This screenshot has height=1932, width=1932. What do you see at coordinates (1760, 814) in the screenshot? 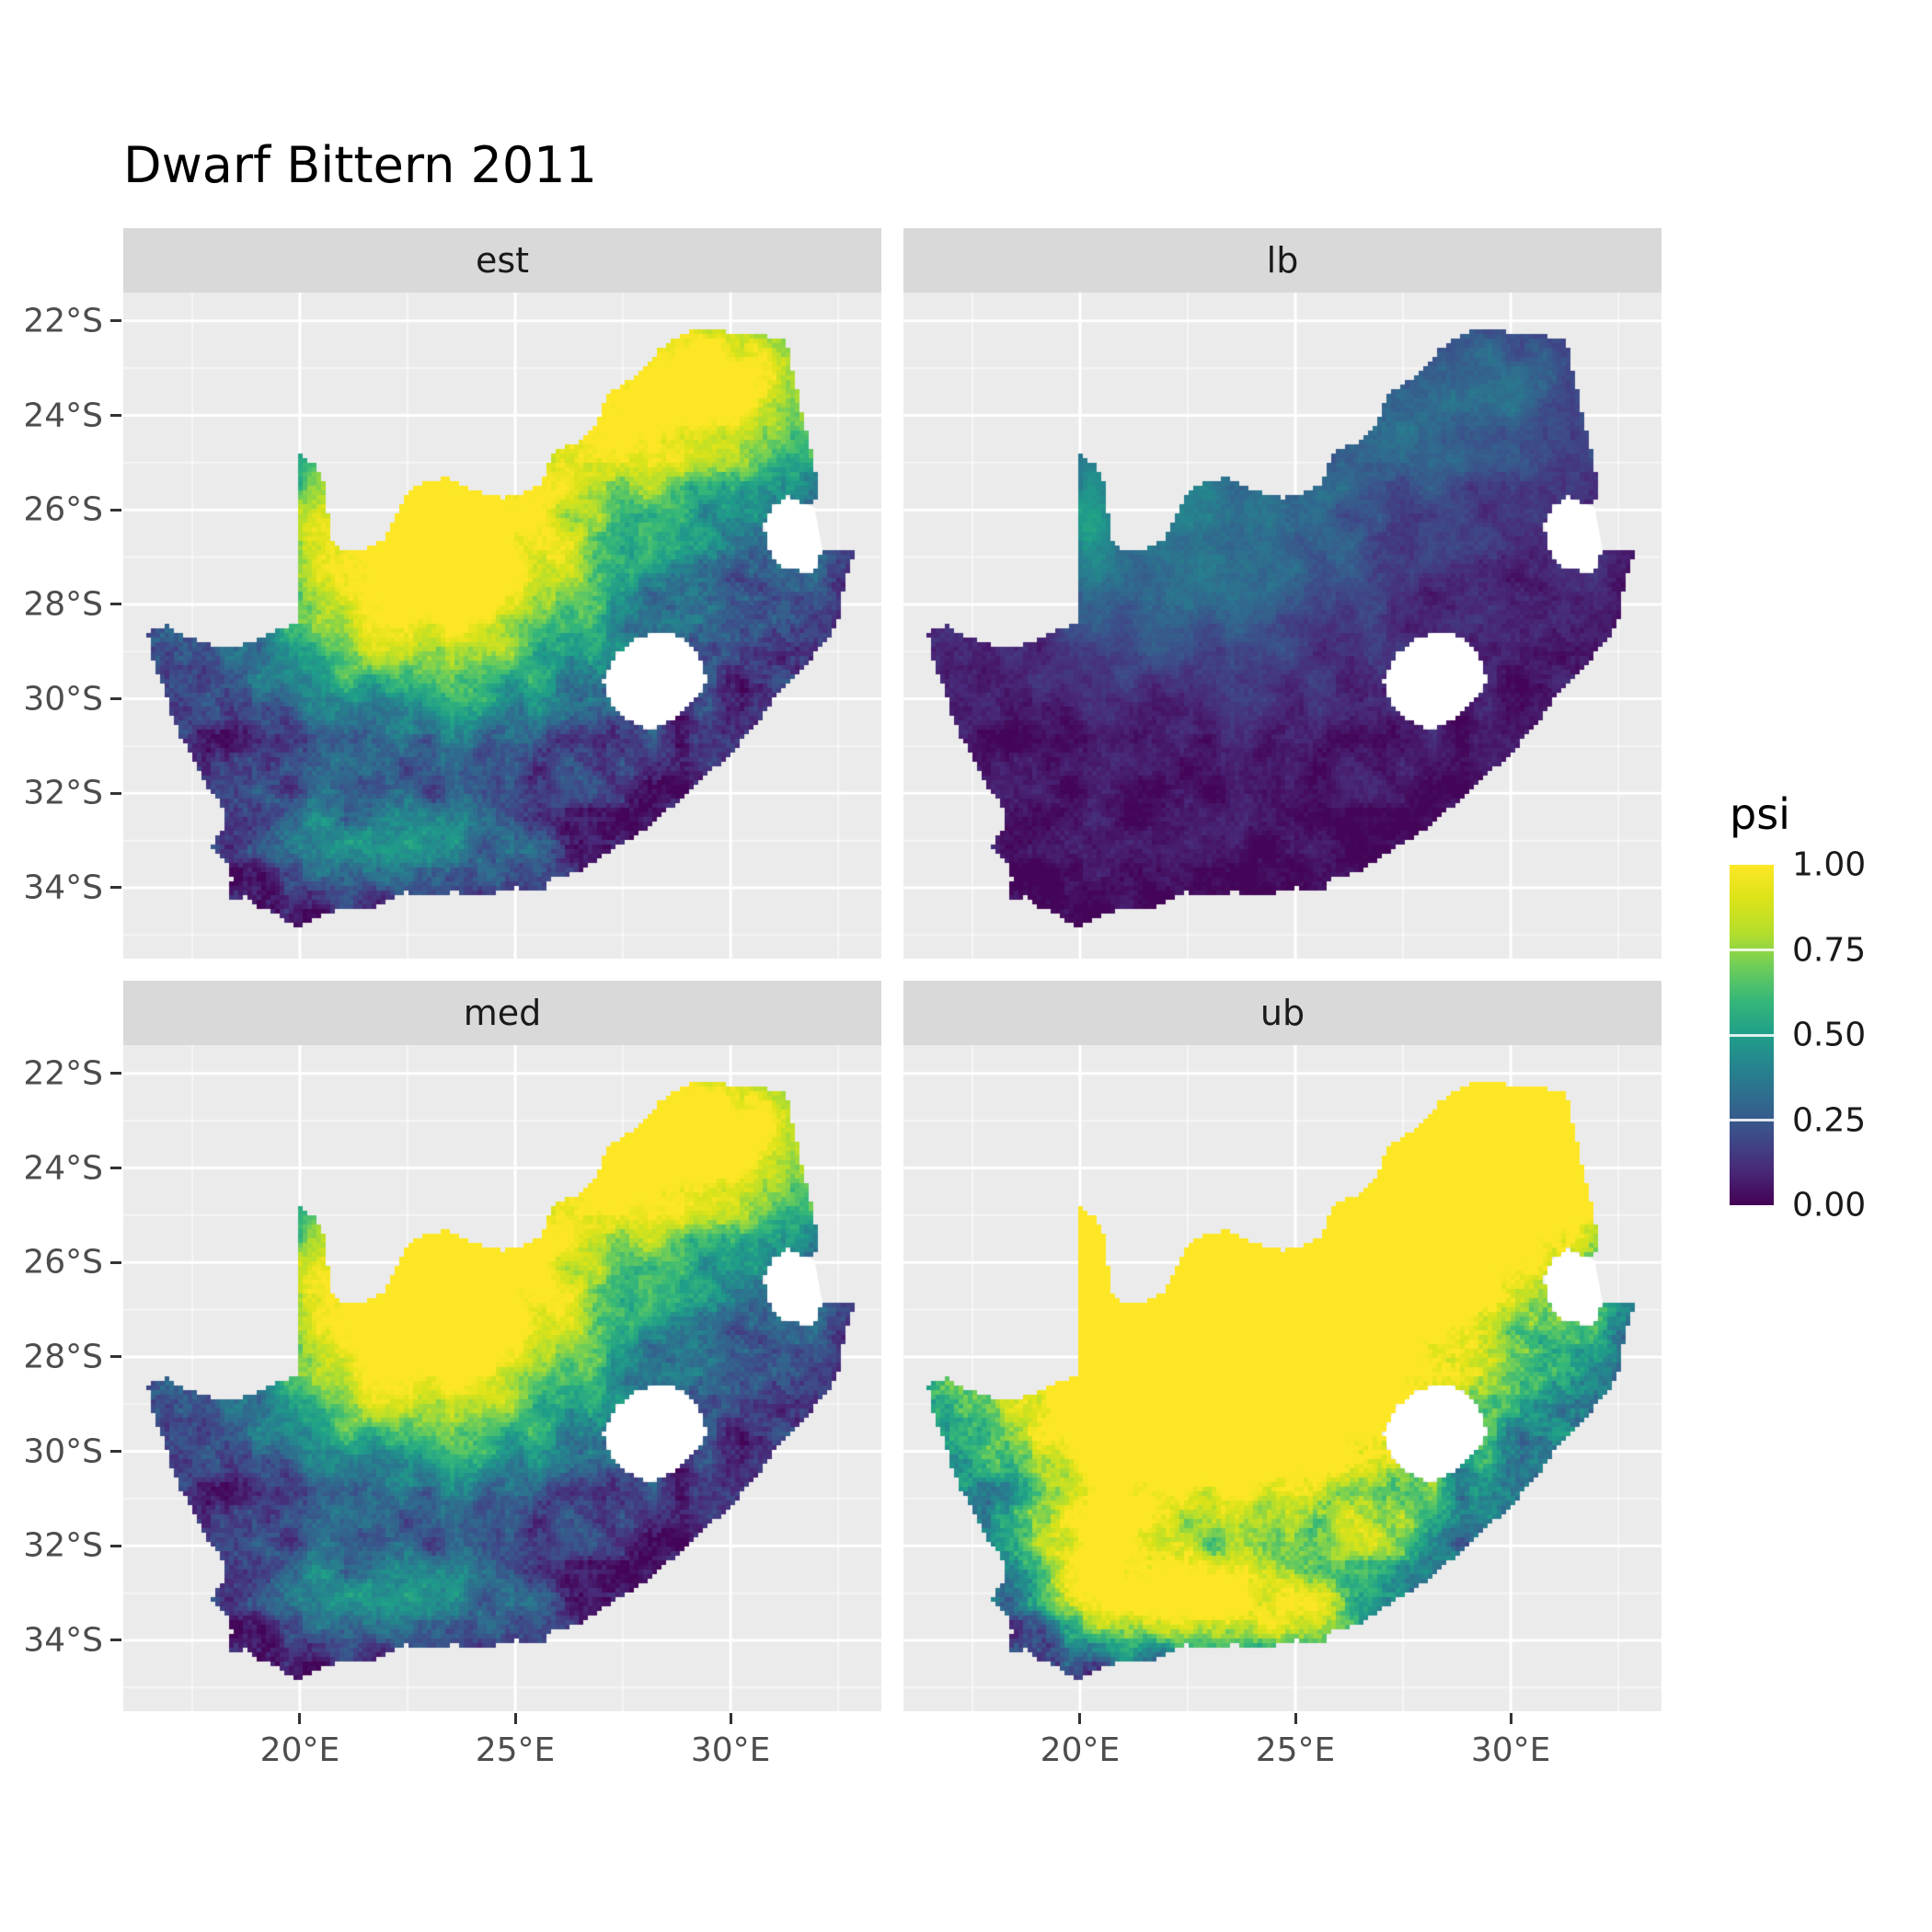
I see `legend-title: psi` at bounding box center [1760, 814].